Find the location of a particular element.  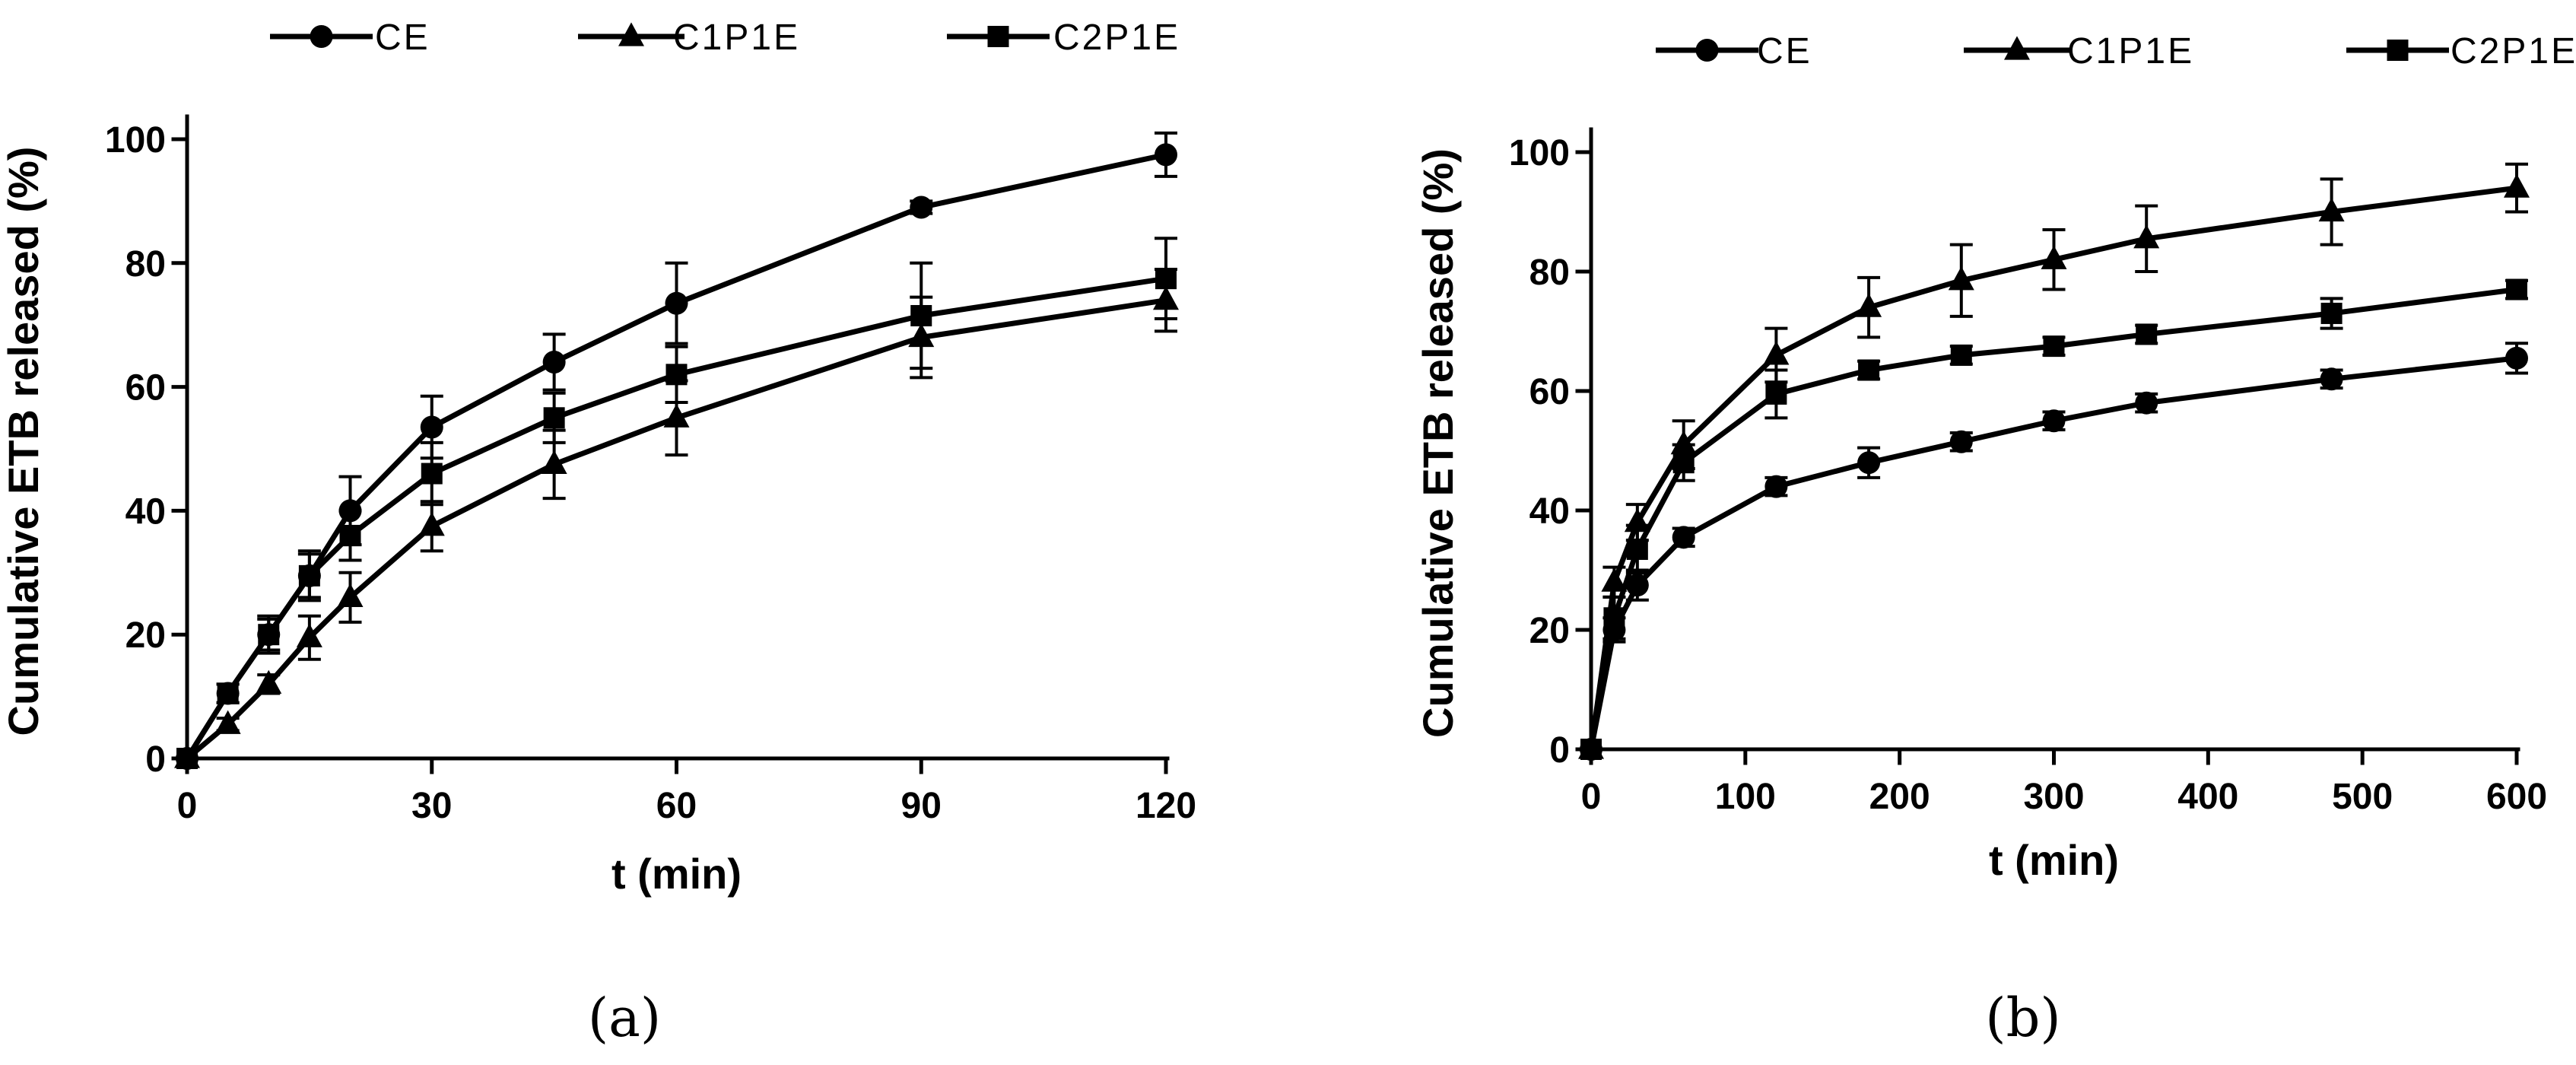

x-tick-label: 120 is located at coordinates (1166, 806).